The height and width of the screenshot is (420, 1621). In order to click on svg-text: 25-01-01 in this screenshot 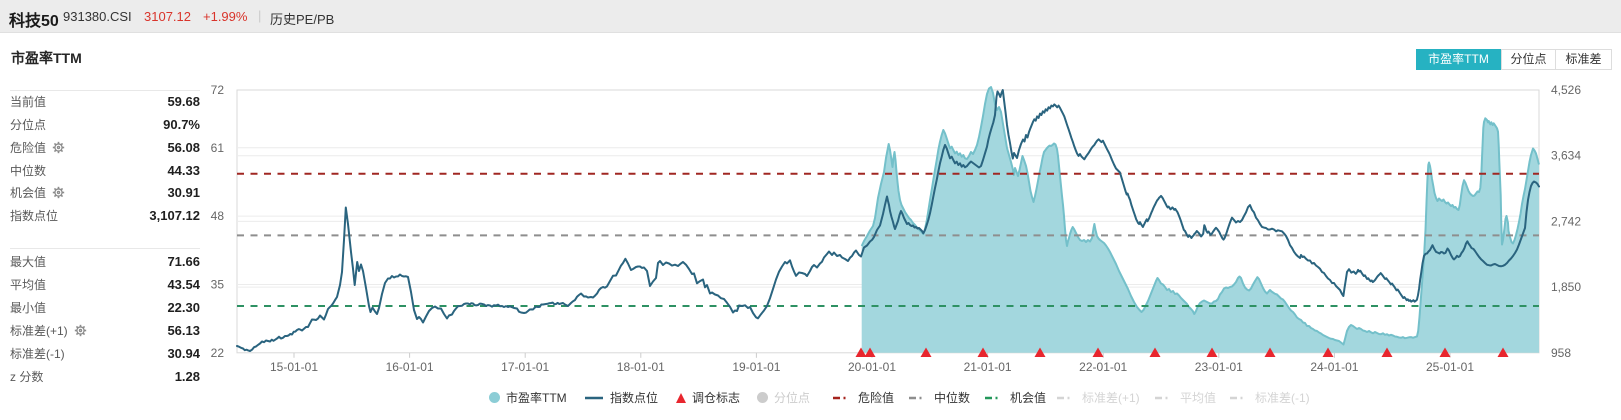, I will do `click(1450, 367)`.